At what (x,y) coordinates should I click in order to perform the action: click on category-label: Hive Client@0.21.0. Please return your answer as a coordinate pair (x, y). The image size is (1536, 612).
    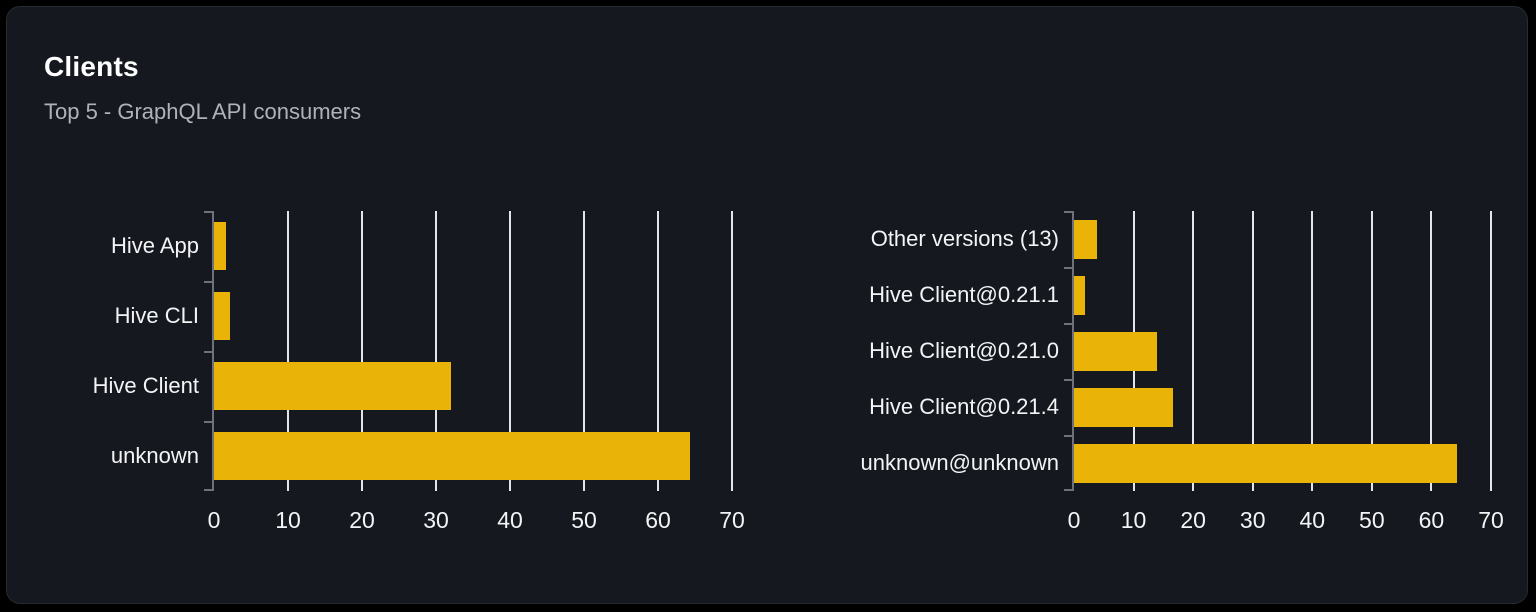
    Looking at the image, I should click on (964, 350).